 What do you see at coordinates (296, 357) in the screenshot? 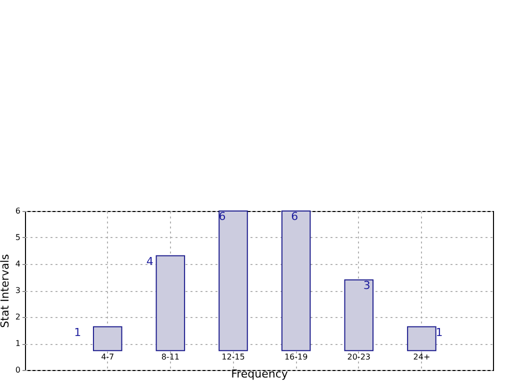
I see `x-tick-label: 16-19` at bounding box center [296, 357].